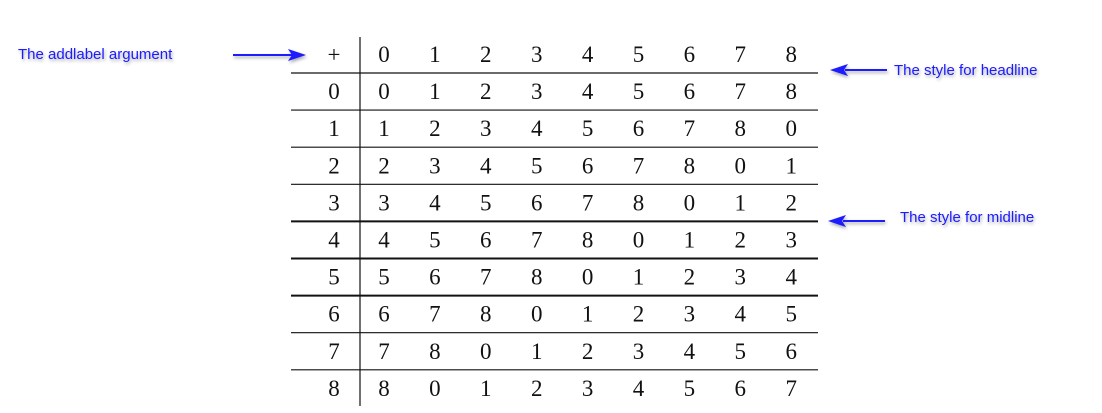 This screenshot has height=413, width=1102. I want to click on row-label: 7, so click(334, 351).